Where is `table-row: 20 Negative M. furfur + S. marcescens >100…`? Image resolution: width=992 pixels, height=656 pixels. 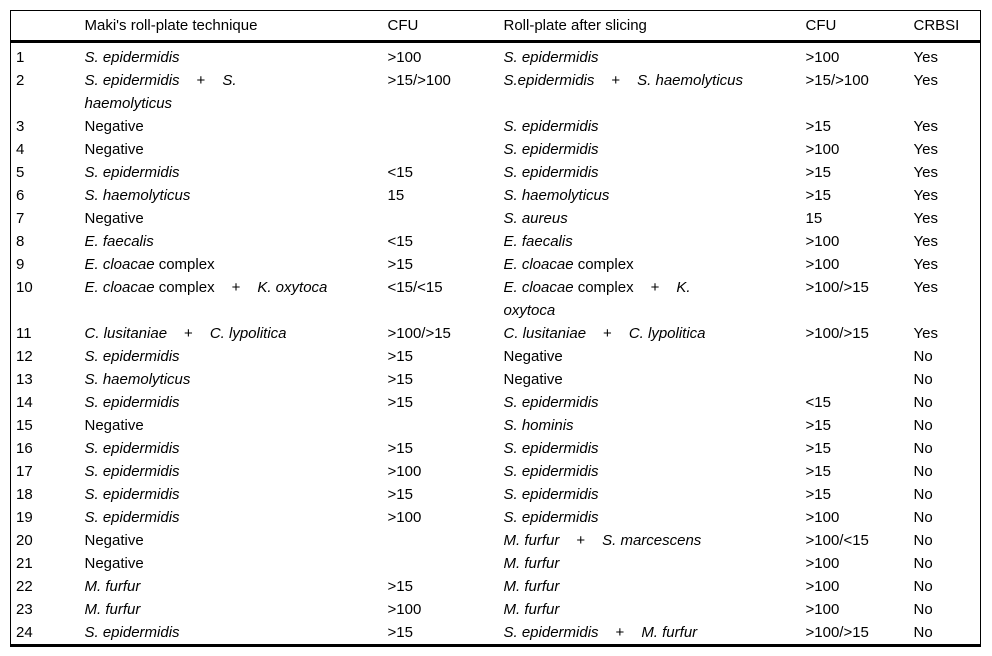
table-row: 20 Negative M. furfur + S. marcescens >100… is located at coordinates (496, 540).